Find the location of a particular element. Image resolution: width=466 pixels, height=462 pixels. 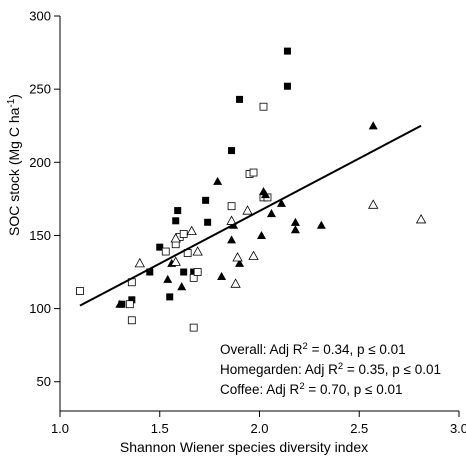

annotation-text-tail: = 0.34, p ≤ 0.01 is located at coordinates (357, 349).